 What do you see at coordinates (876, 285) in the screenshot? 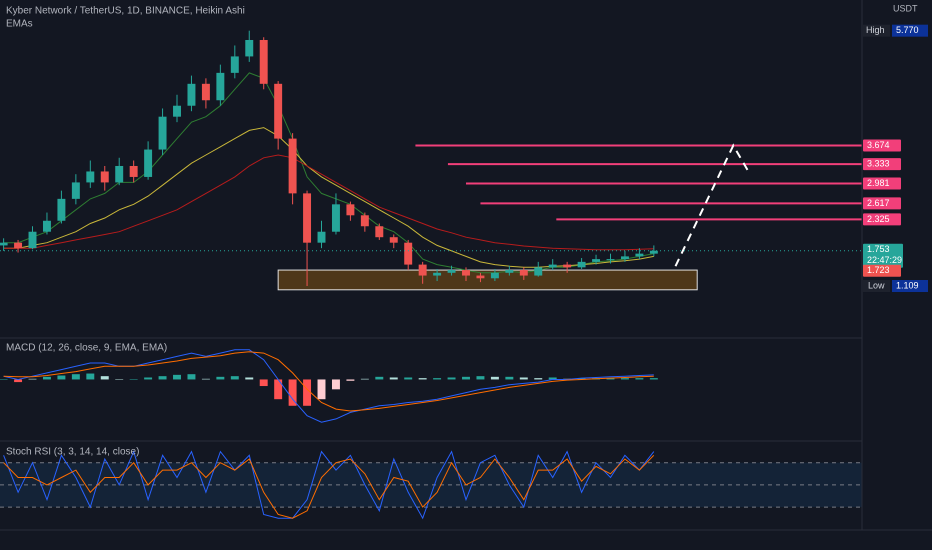
I see `low-label: Low` at bounding box center [876, 285].